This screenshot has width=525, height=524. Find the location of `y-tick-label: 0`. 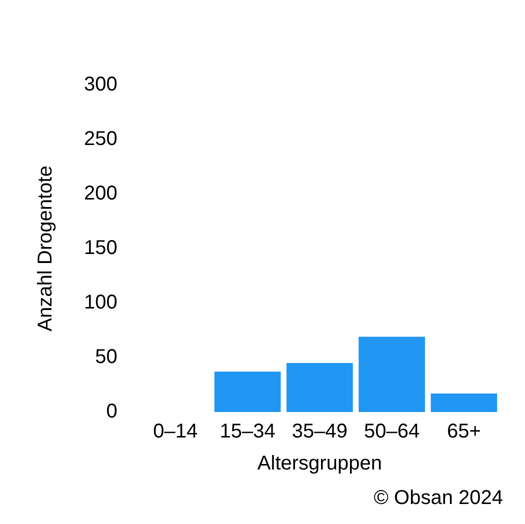

y-tick-label: 0 is located at coordinates (112, 411).